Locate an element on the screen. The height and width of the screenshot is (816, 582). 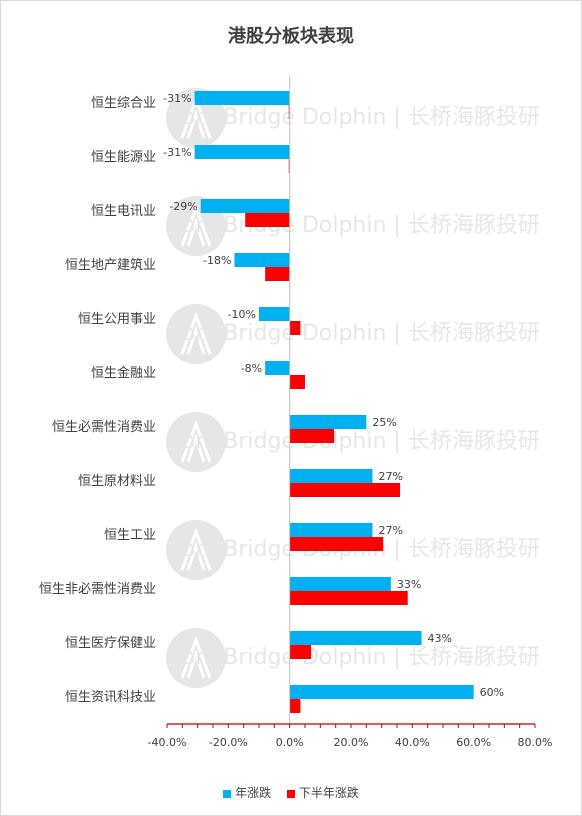
data-label: -8% is located at coordinates (251, 368).